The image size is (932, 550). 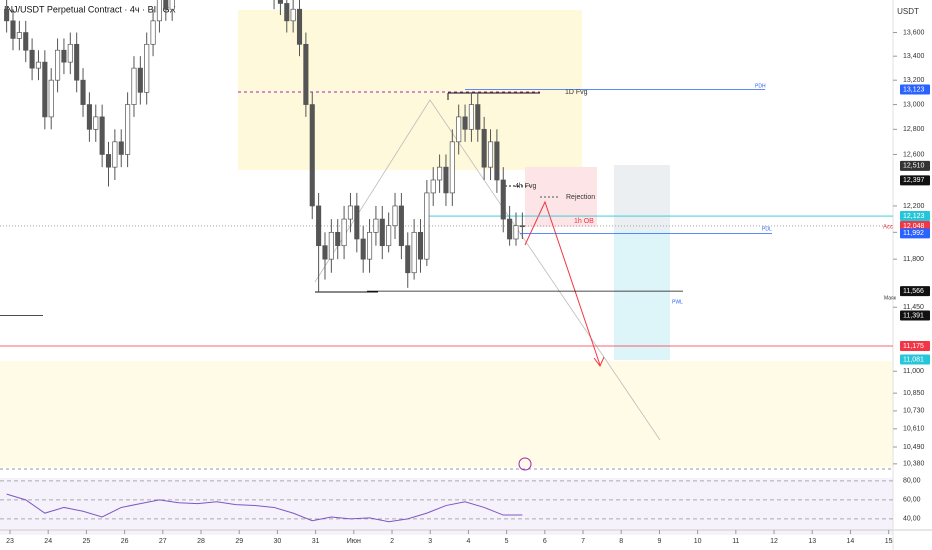 What do you see at coordinates (392, 541) in the screenshot?
I see `x-tick-label: 2` at bounding box center [392, 541].